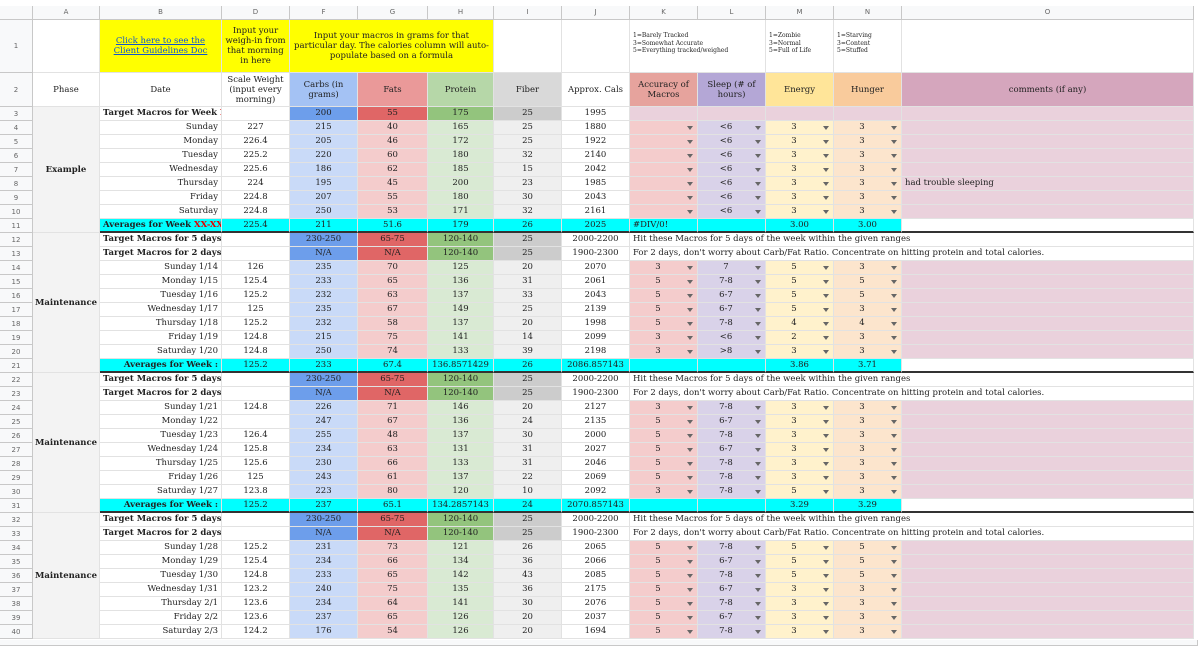 The image size is (1198, 646). I want to click on column-title: comments (if any), so click(1048, 90).